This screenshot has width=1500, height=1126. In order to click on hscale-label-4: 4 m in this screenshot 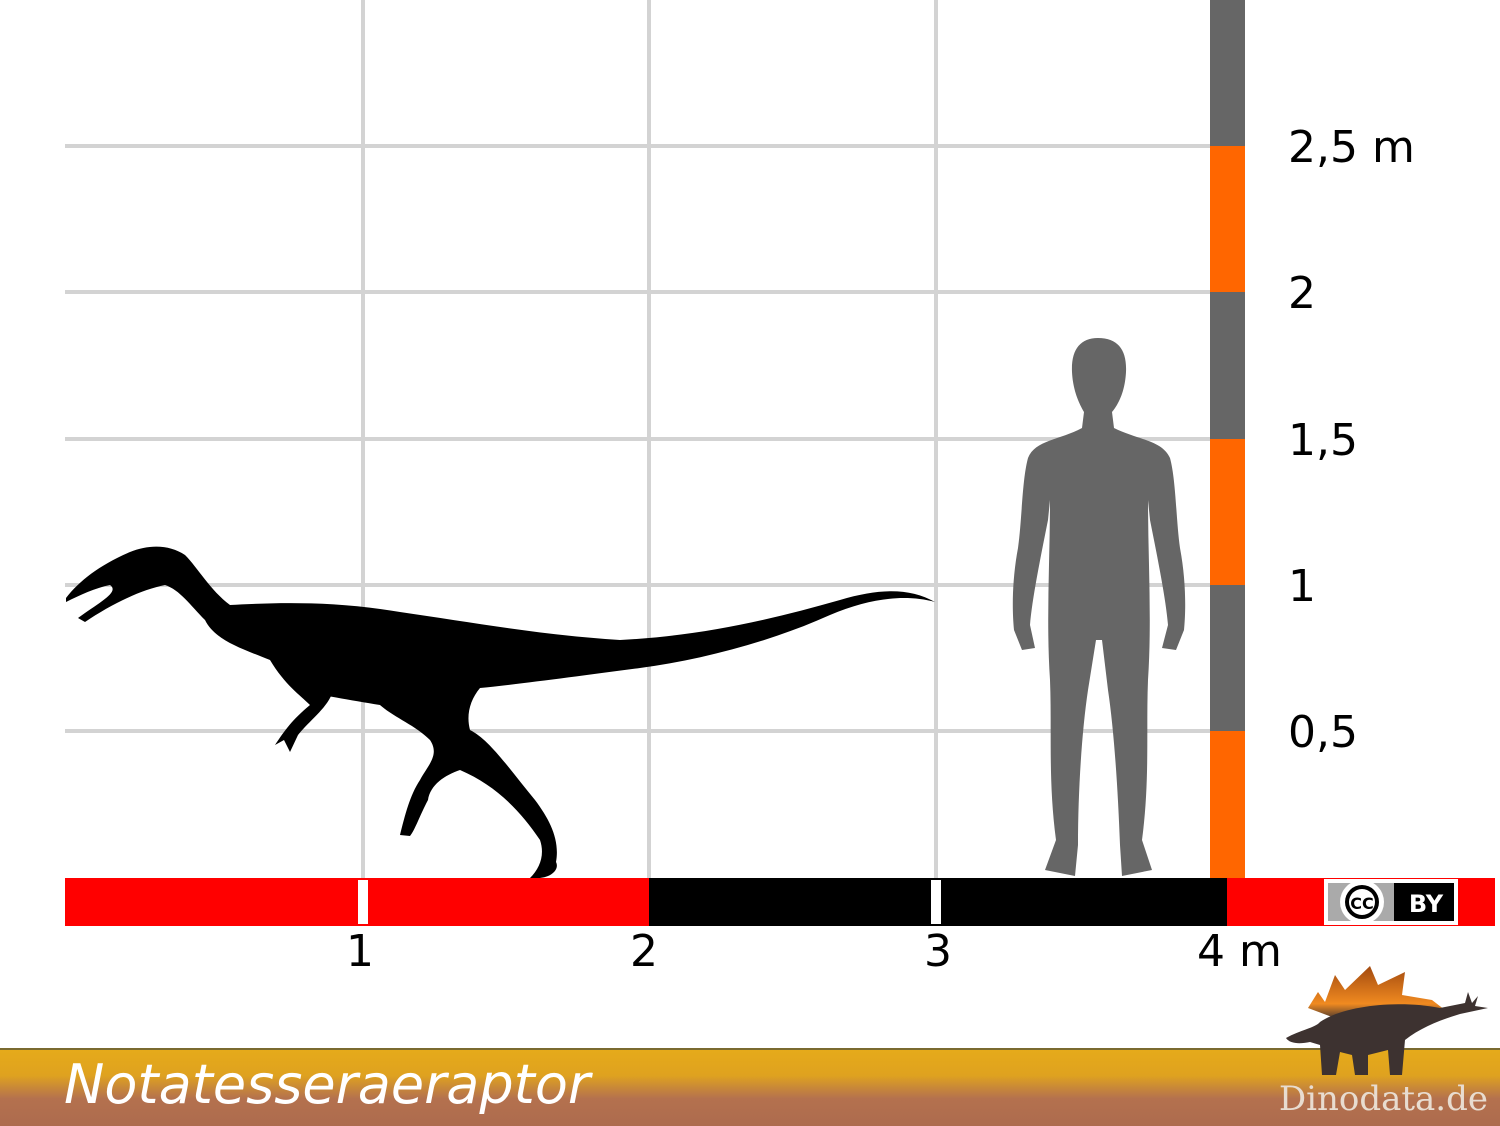, I will do `click(1239, 951)`.